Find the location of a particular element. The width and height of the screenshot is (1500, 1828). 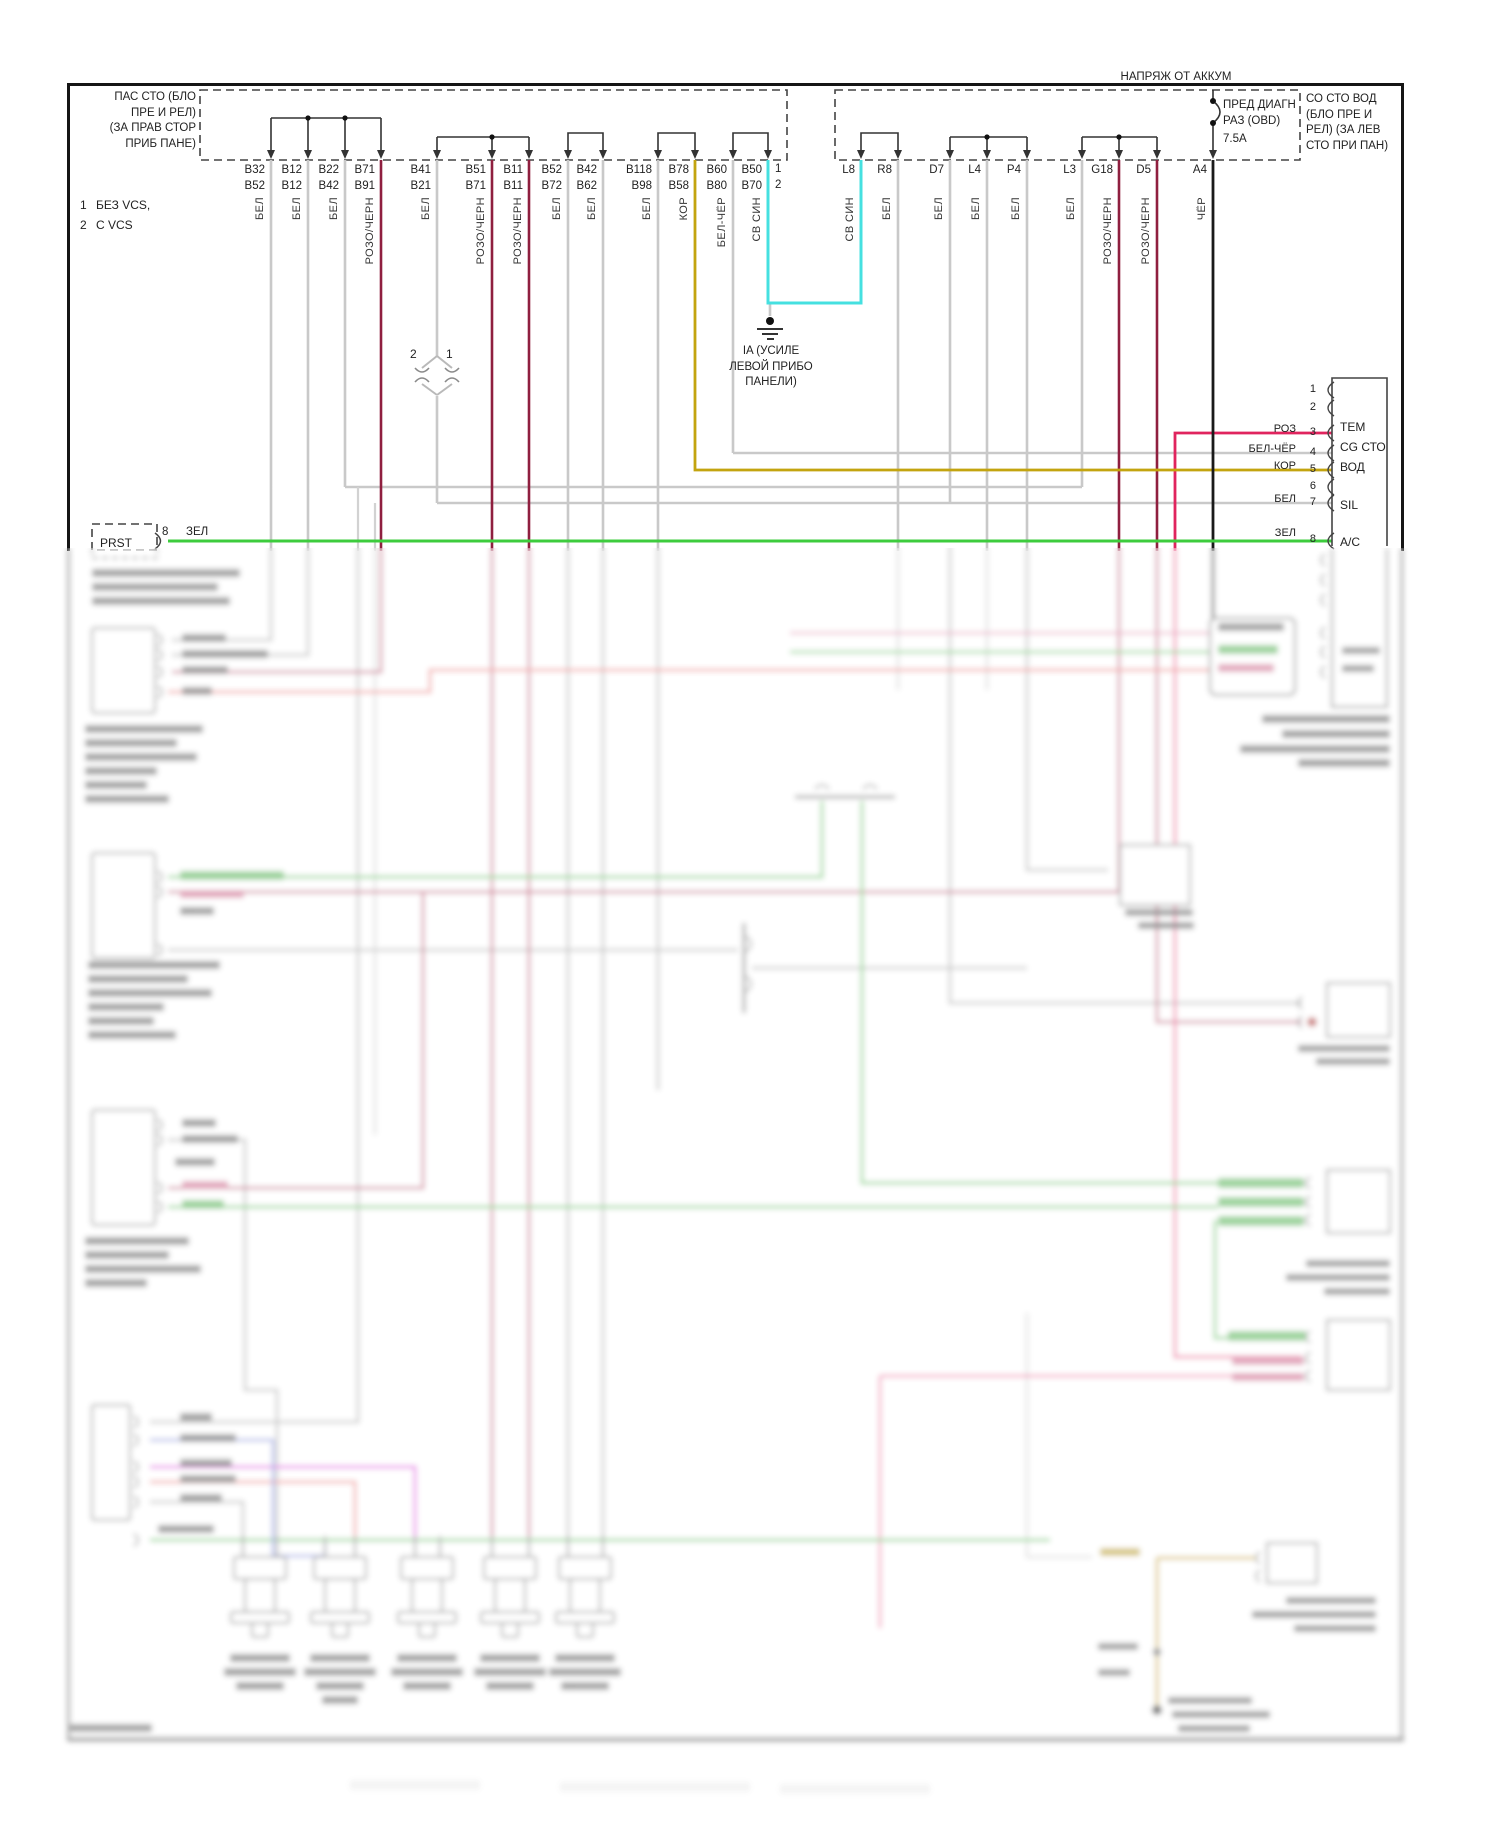

left-junction-box is located at coordinates (493, 125).